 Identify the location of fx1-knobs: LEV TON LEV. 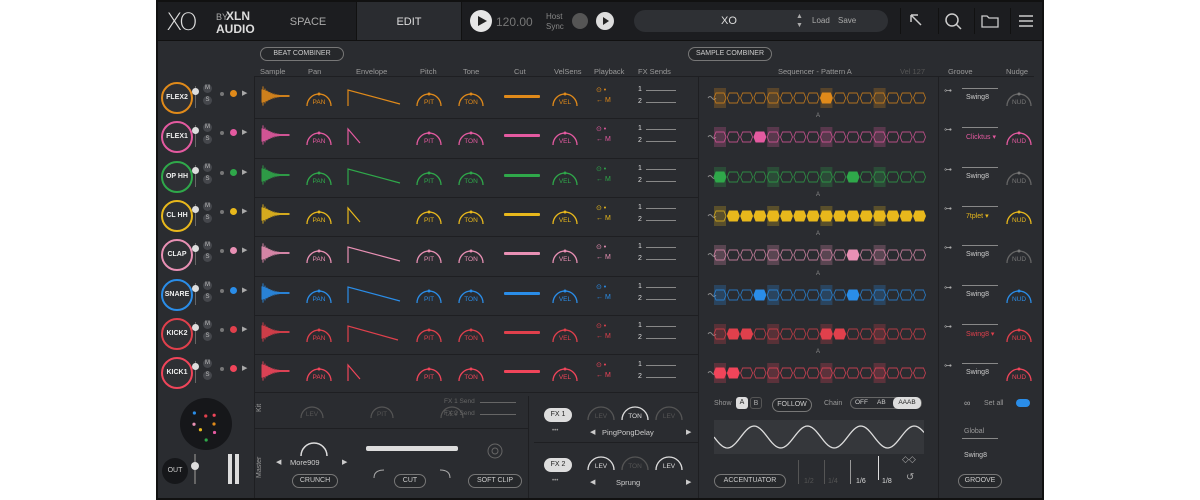
(639, 411).